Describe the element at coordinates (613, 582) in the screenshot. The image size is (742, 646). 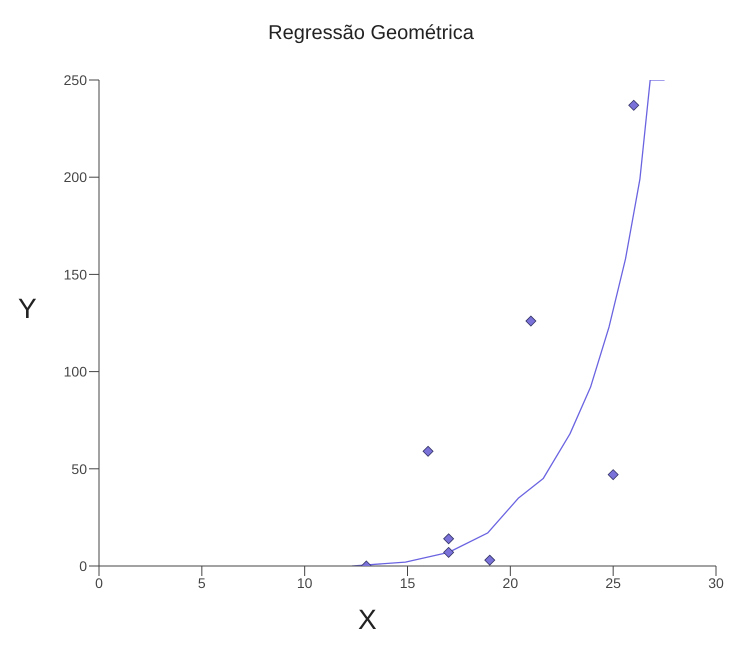
I see `x-tick-label: 25` at that location.